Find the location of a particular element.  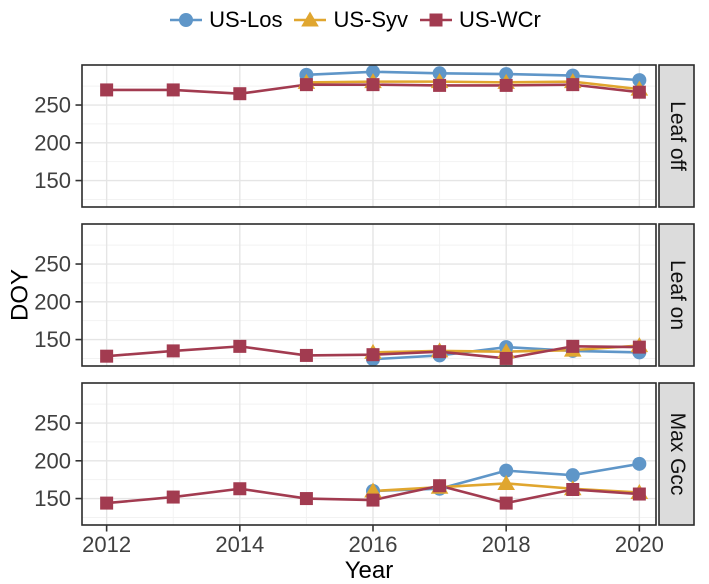

facet-strip-label: Max Gcc is located at coordinates (677, 454).